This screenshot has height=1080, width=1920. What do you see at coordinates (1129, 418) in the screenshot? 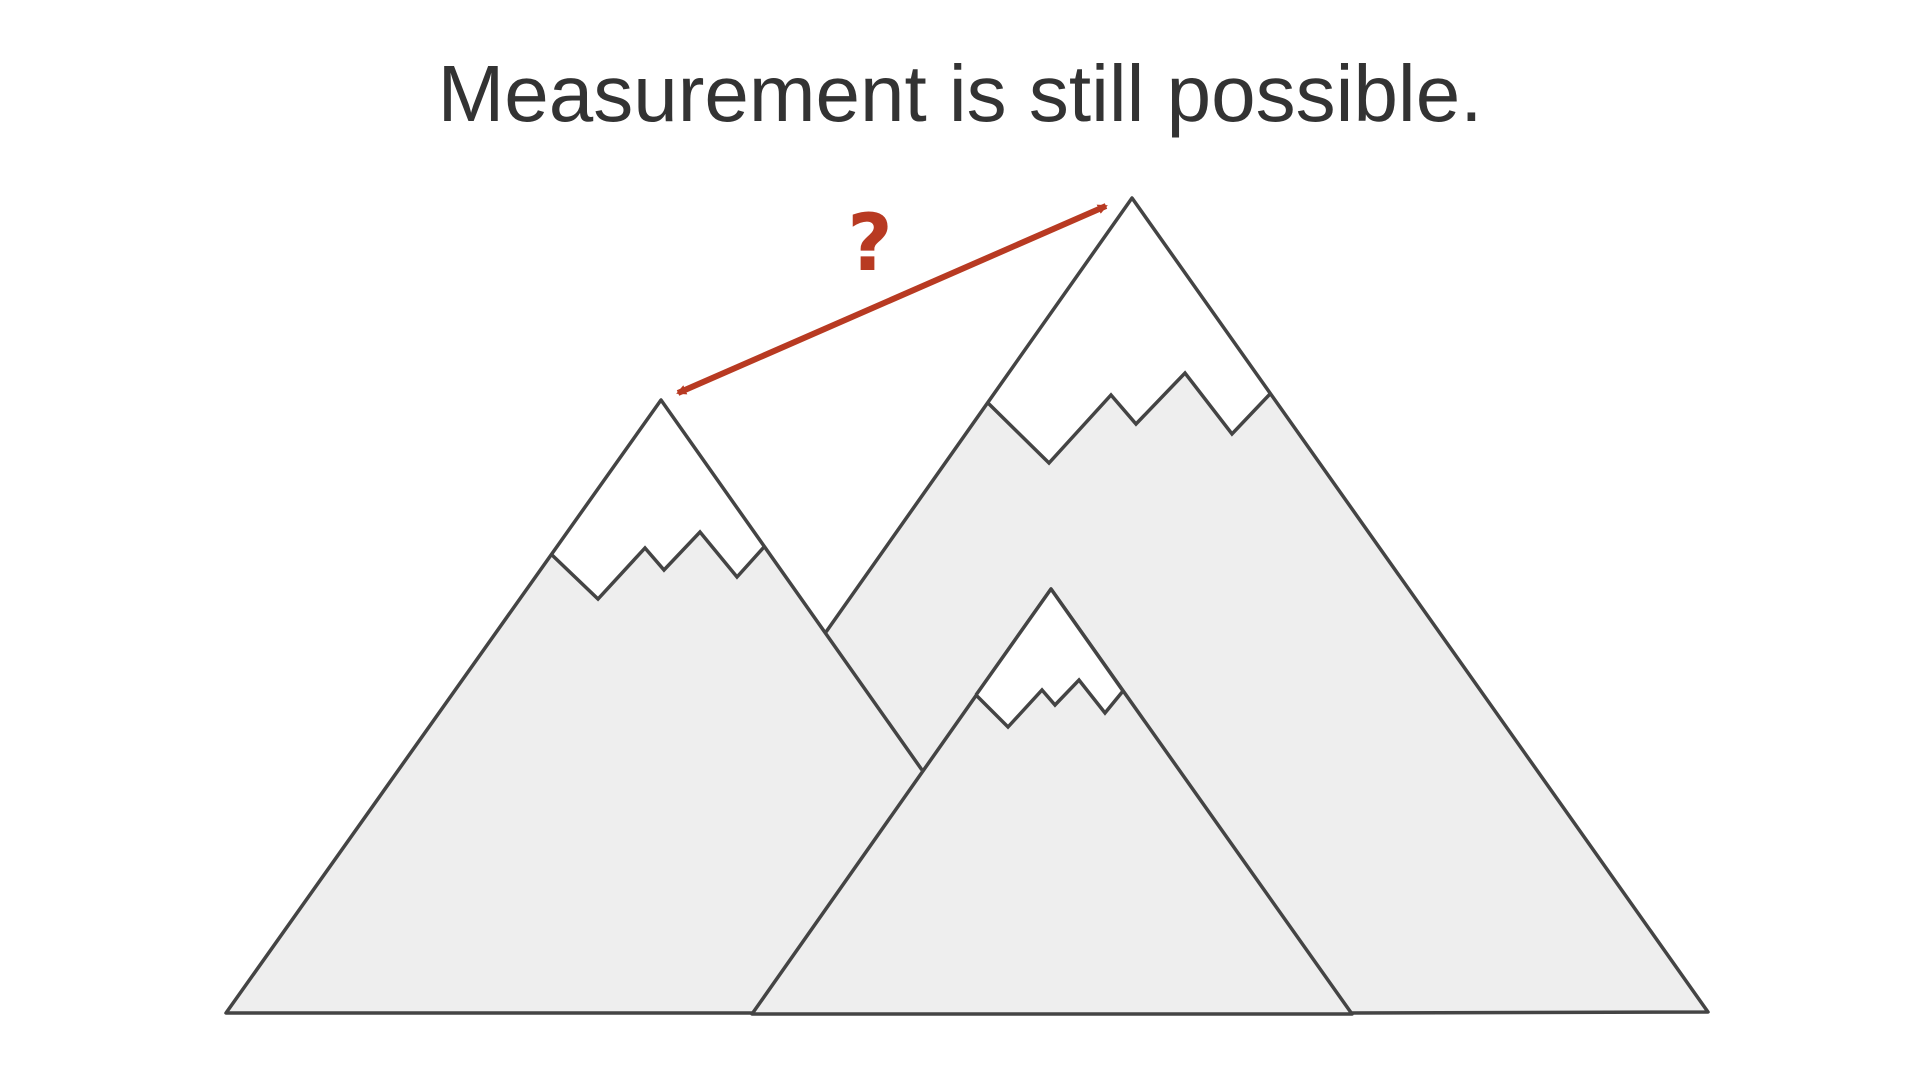
I see `tall-mountain-snowline` at bounding box center [1129, 418].